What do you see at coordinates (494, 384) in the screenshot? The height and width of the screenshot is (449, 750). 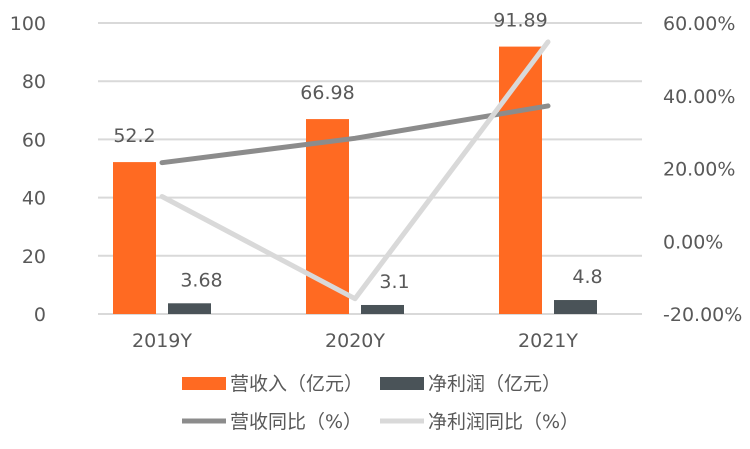 I see `legend-label: 净利润（亿元）` at bounding box center [494, 384].